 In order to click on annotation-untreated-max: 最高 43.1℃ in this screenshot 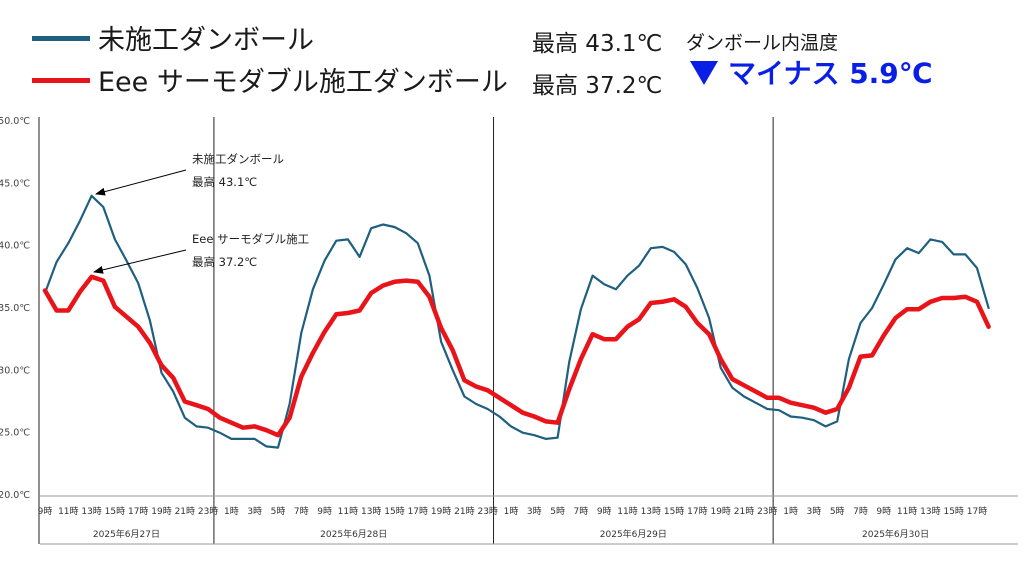, I will do `click(224, 182)`.